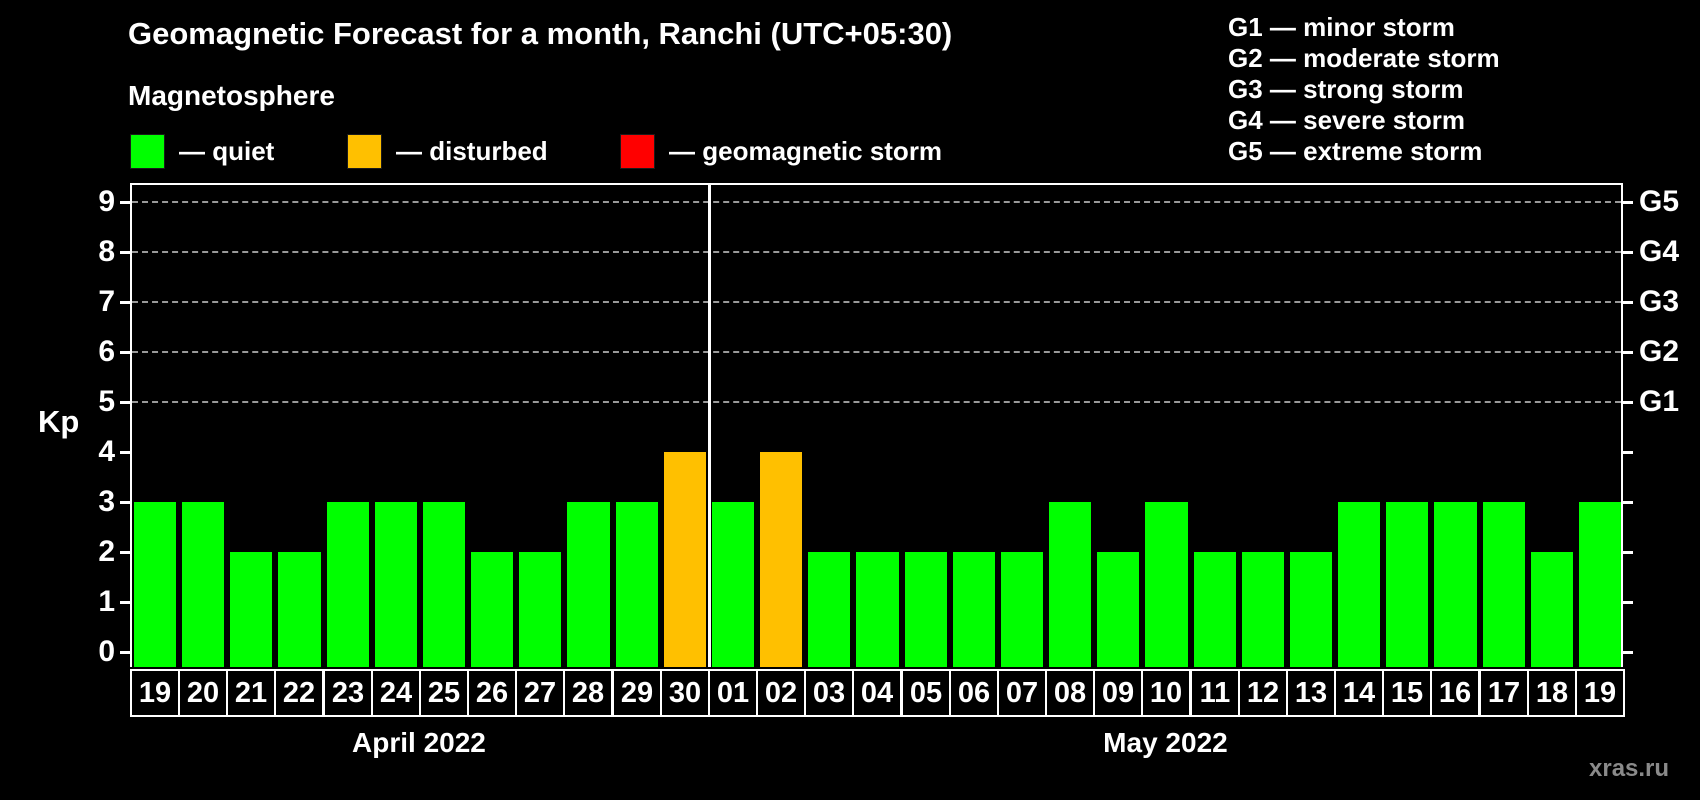  I want to click on y-tick-label-9: 9, so click(106, 201).